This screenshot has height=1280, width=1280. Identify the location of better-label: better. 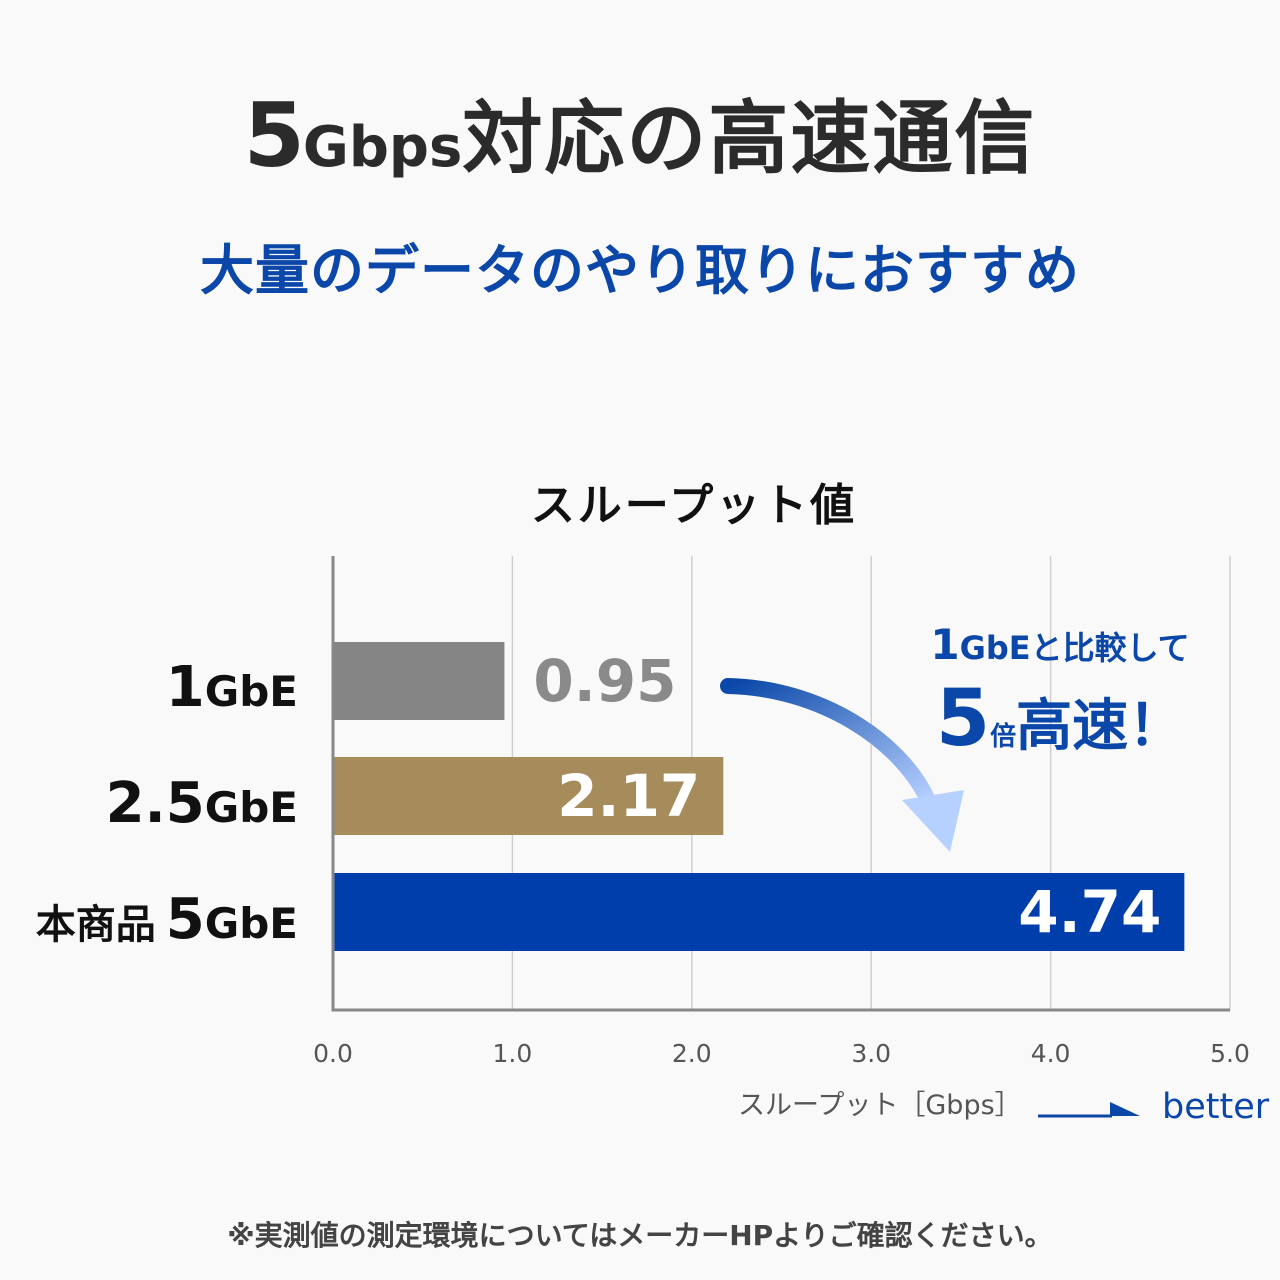
(1216, 1107).